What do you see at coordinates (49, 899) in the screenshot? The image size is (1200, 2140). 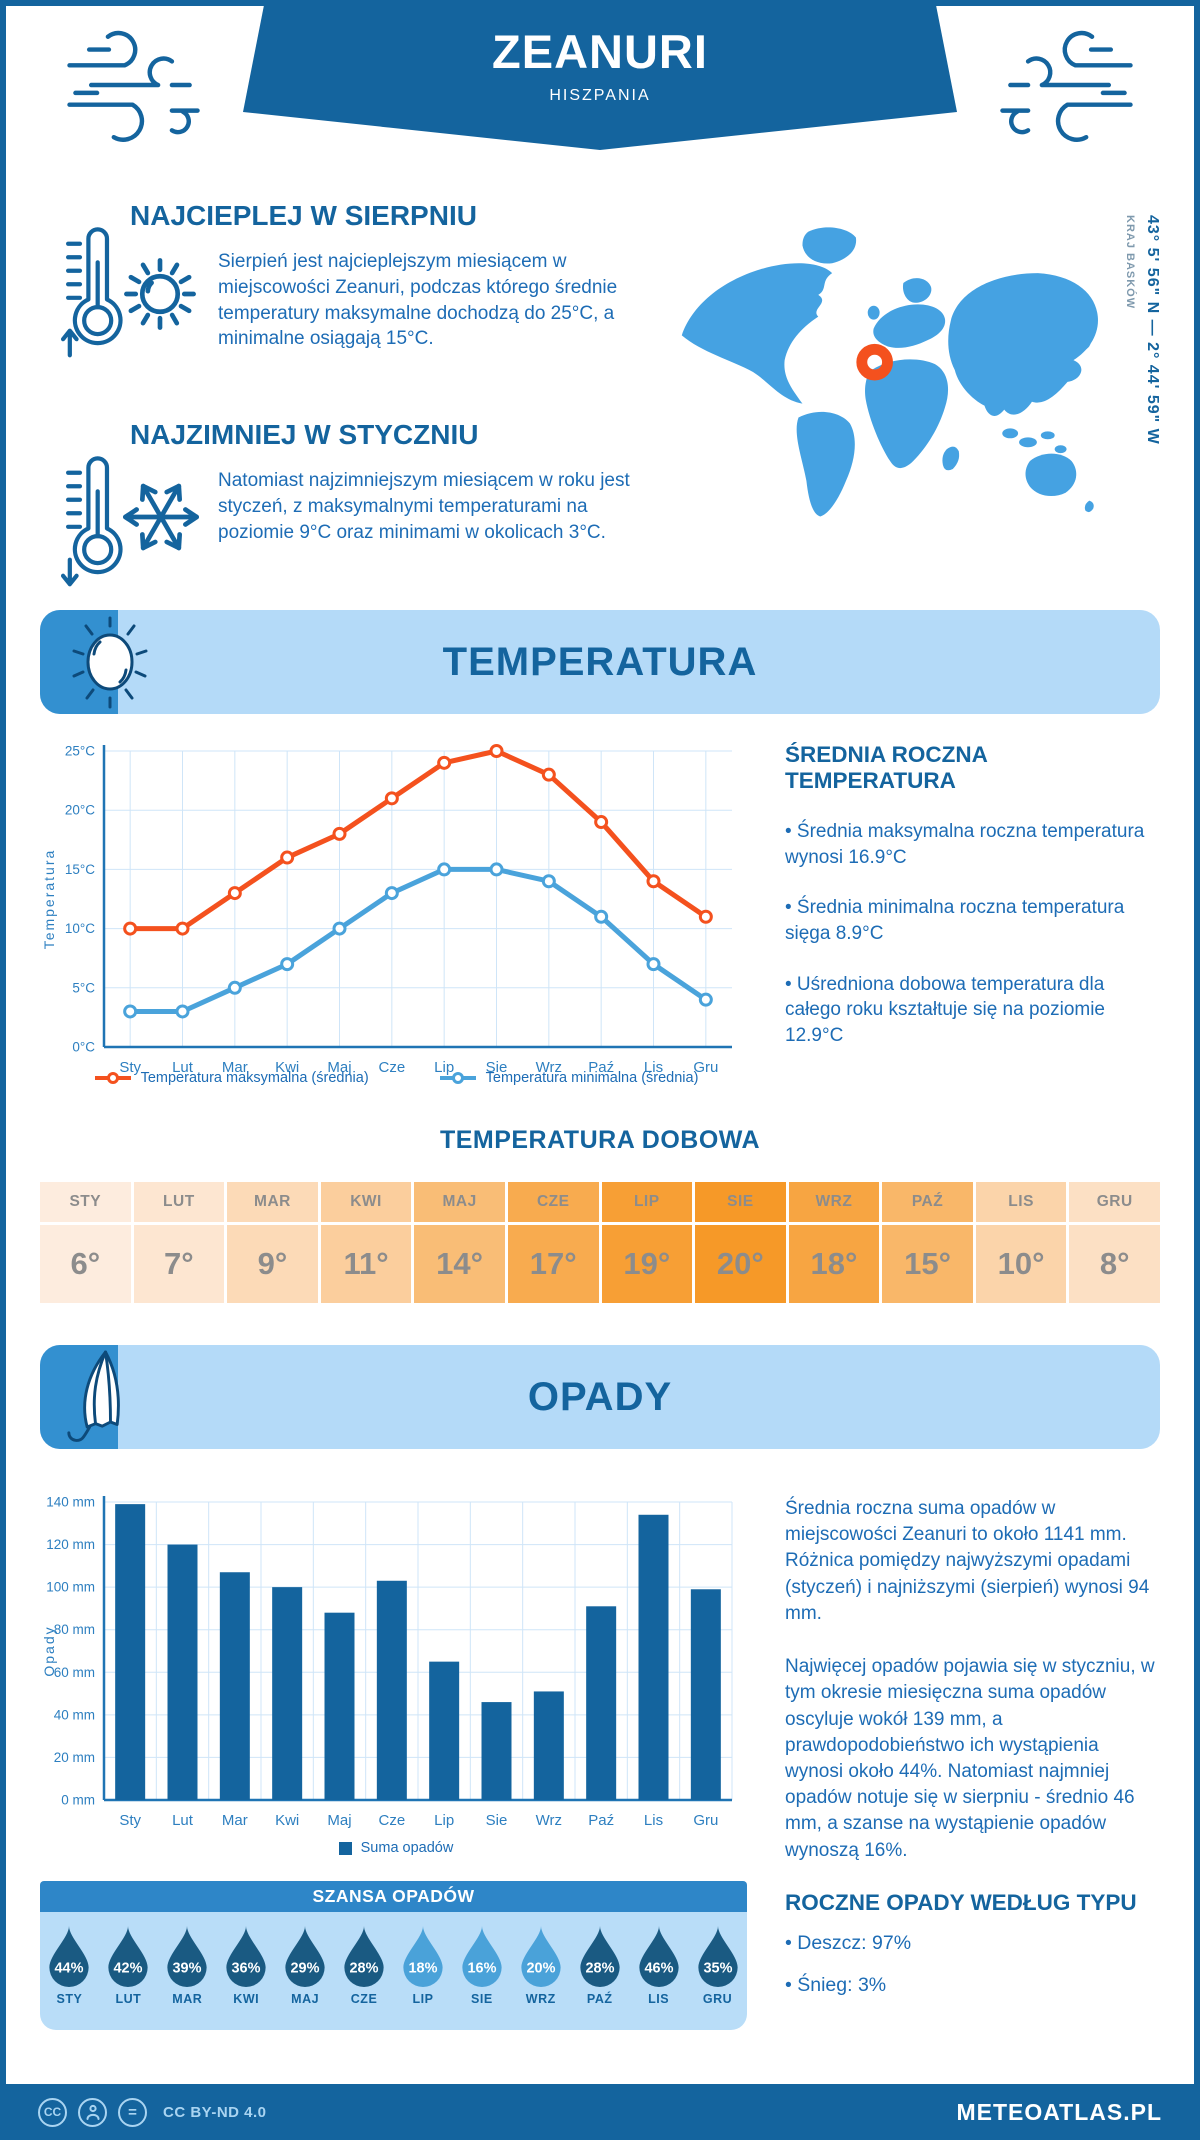 I see `svg-text: Temperatura` at bounding box center [49, 899].